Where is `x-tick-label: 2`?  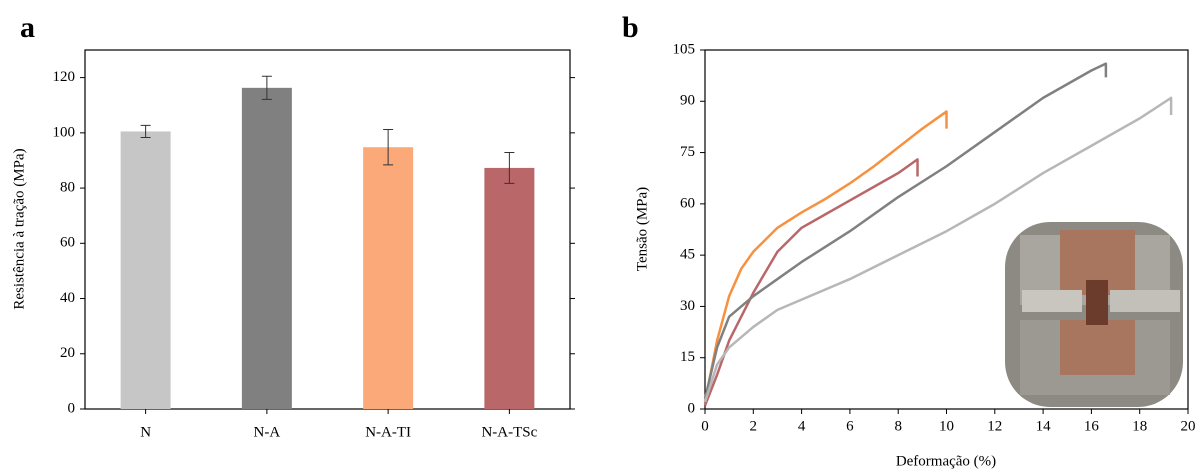 x-tick-label: 2 is located at coordinates (754, 426).